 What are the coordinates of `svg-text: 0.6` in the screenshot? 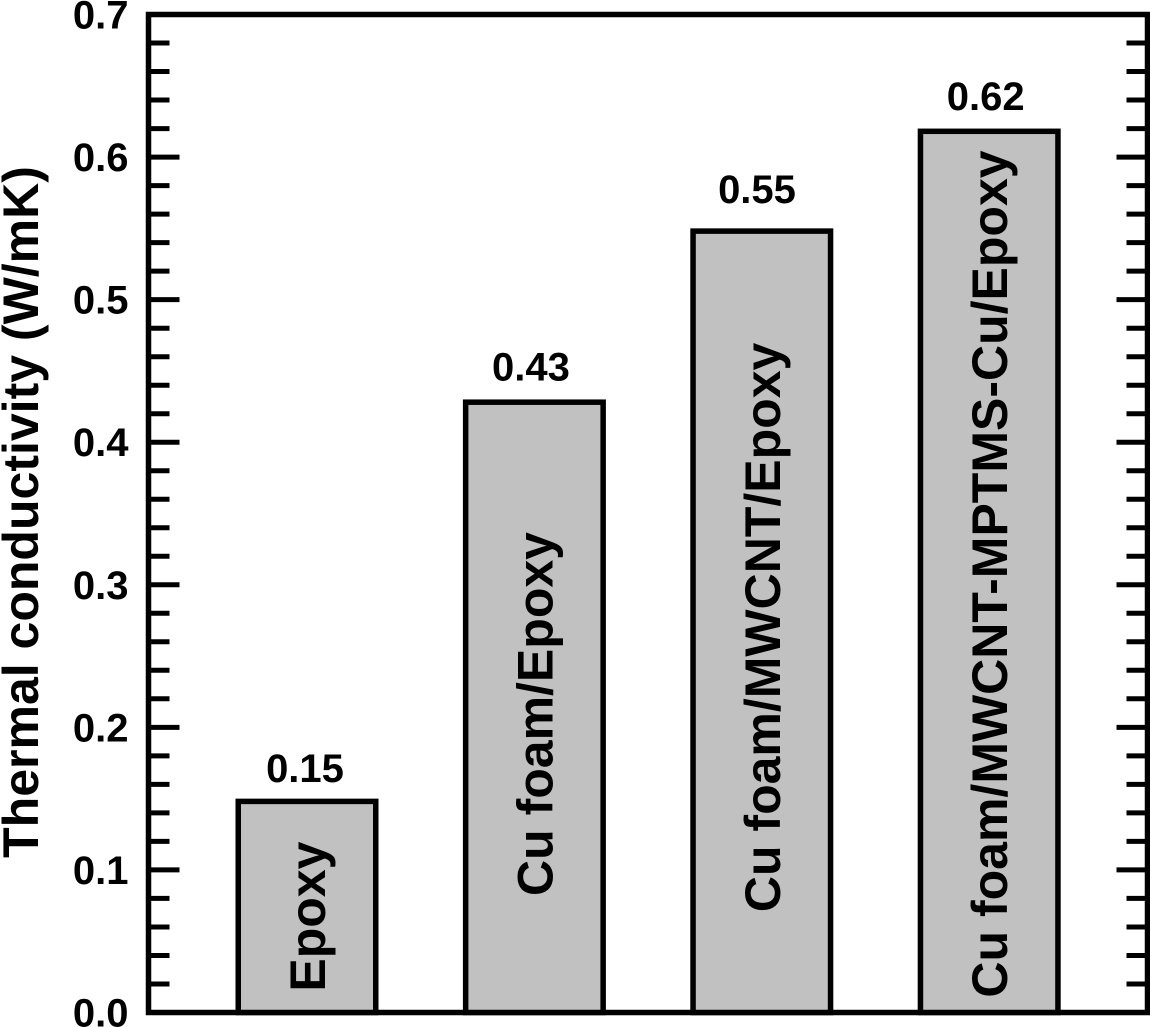 It's located at (101, 158).